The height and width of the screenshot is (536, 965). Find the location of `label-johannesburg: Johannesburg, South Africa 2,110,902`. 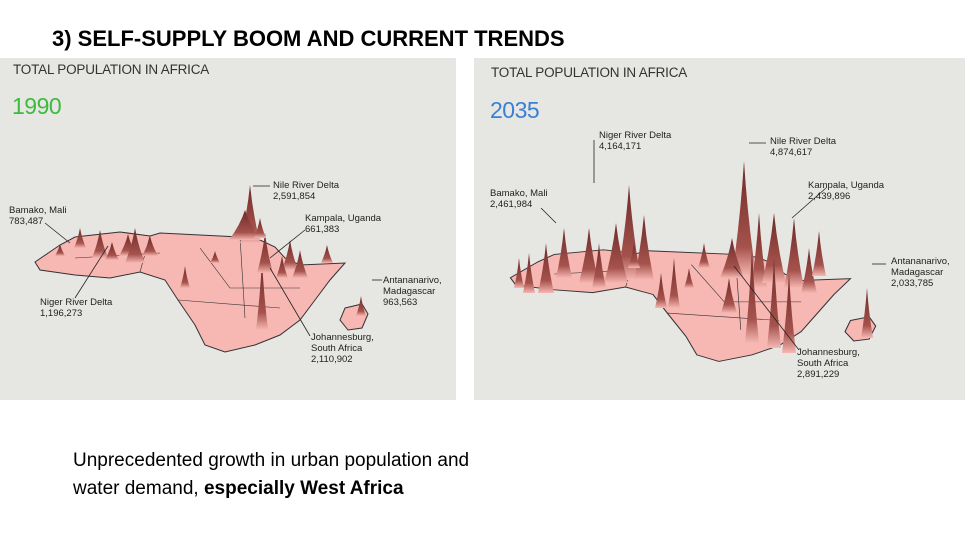

label-johannesburg: Johannesburg, South Africa 2,110,902 is located at coordinates (342, 348).